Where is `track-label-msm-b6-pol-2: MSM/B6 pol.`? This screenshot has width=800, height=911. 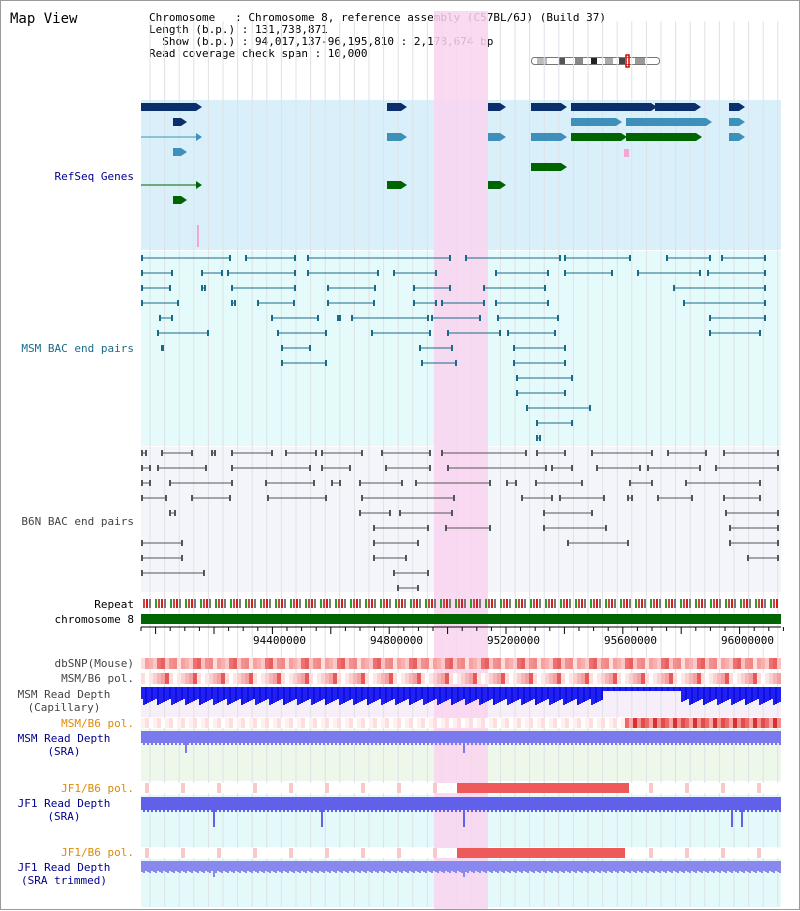 track-label-msm-b6-pol-2: MSM/B6 pol. is located at coordinates (97, 723).